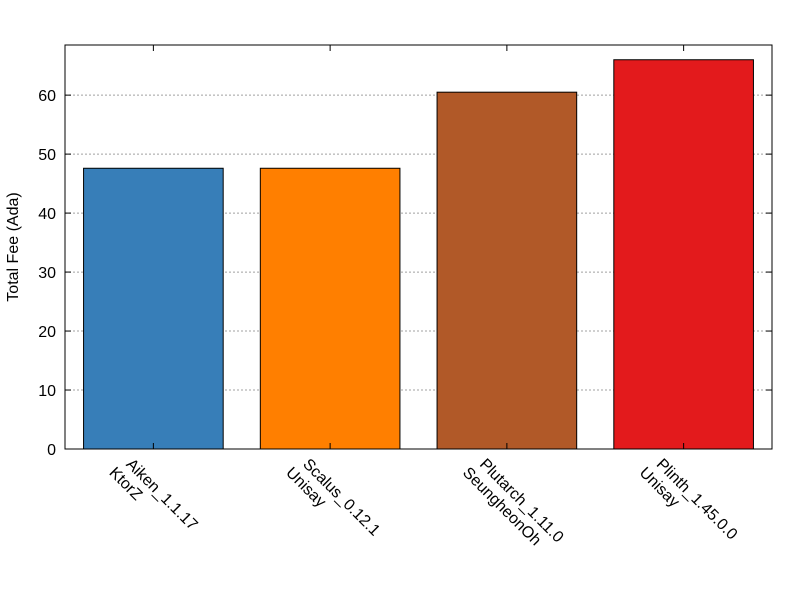 The image size is (800, 605). I want to click on y-tick-labels: 0 10 20 30 40 50 60, so click(47, 273).